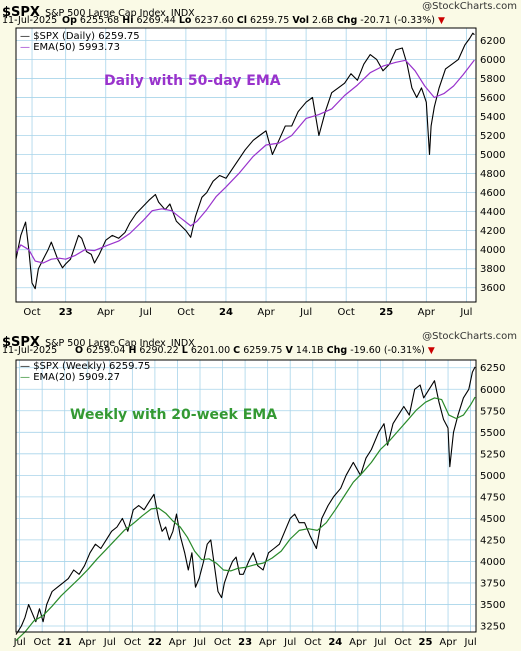  I want to click on volume-value: 14.1B, so click(309, 350).